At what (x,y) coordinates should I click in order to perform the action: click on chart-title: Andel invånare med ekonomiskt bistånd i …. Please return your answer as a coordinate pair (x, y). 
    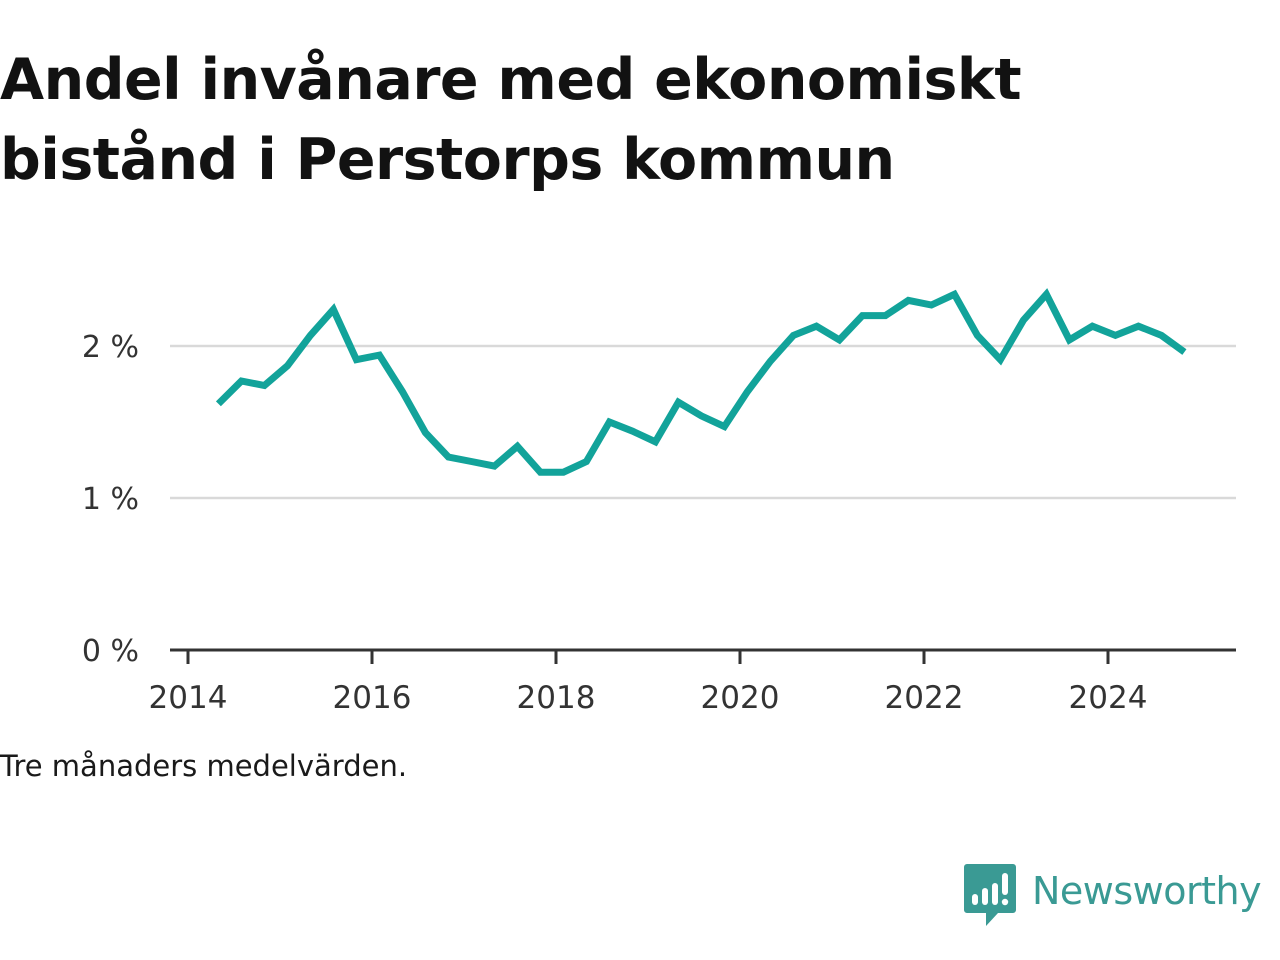
    Looking at the image, I should click on (511, 120).